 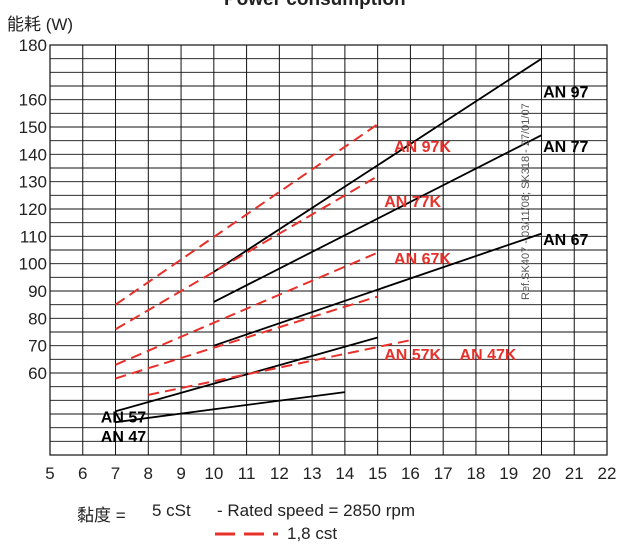 I want to click on series-label: AN 77, so click(x=565, y=147).